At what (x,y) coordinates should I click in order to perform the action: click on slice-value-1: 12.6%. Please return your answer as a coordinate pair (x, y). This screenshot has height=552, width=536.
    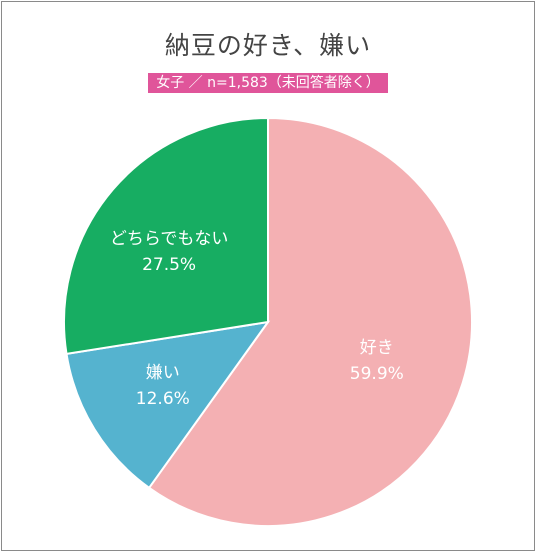
    Looking at the image, I should click on (163, 399).